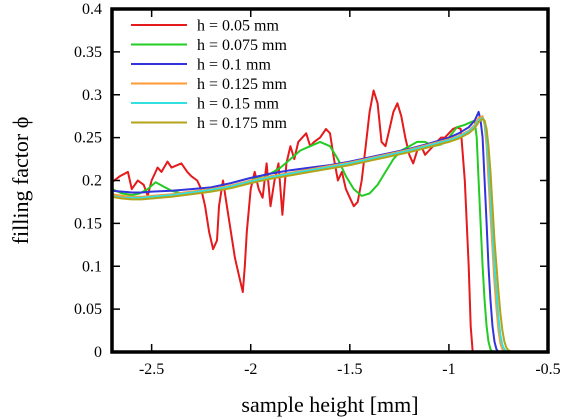 The width and height of the screenshot is (565, 419). I want to click on y-tick-label: 0.1, so click(92, 266).